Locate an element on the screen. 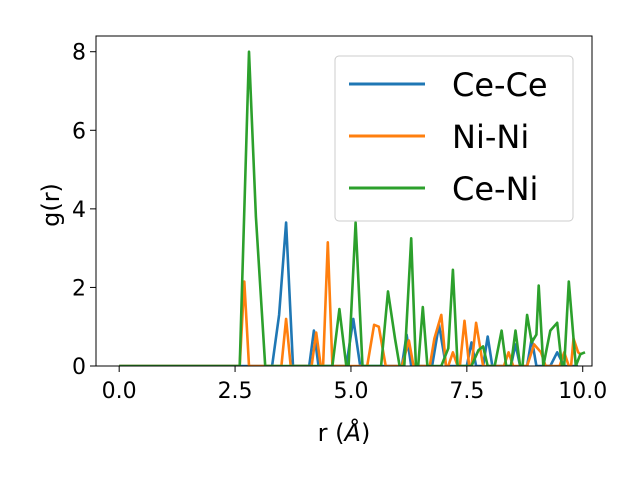 The image size is (640, 480). y-tick-label: 8 is located at coordinates (79, 53).